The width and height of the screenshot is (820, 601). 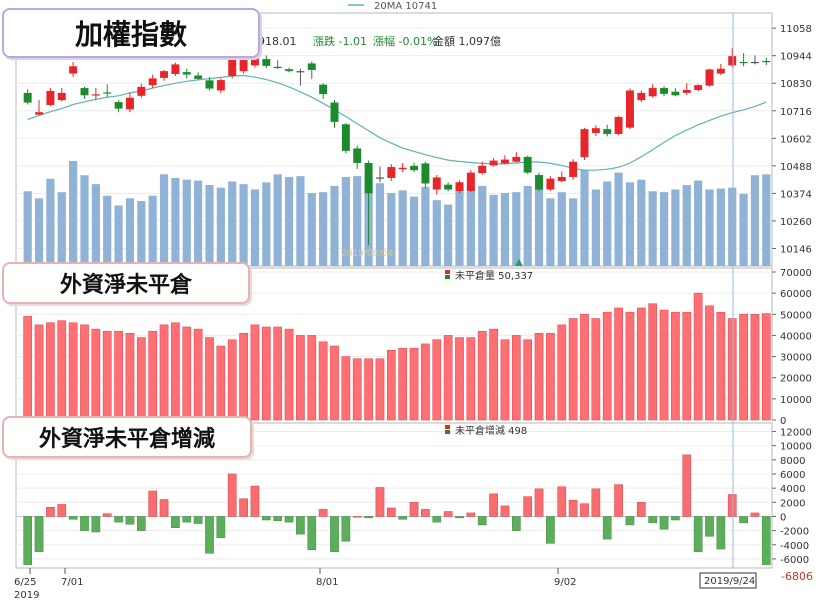 I want to click on change-tick-label: 0, so click(x=783, y=517).